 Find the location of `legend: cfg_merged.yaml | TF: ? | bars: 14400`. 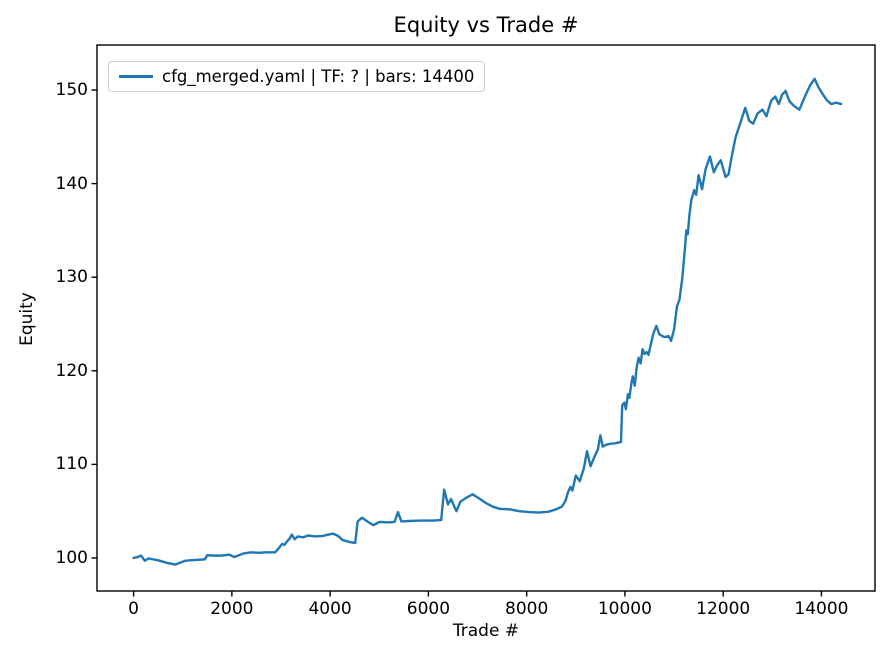

legend: cfg_merged.yaml | TF: ? | bars: 14400 is located at coordinates (297, 76).